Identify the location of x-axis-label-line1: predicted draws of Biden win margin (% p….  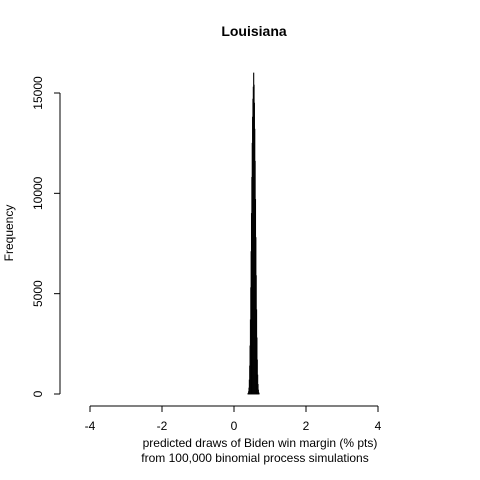
(260, 443).